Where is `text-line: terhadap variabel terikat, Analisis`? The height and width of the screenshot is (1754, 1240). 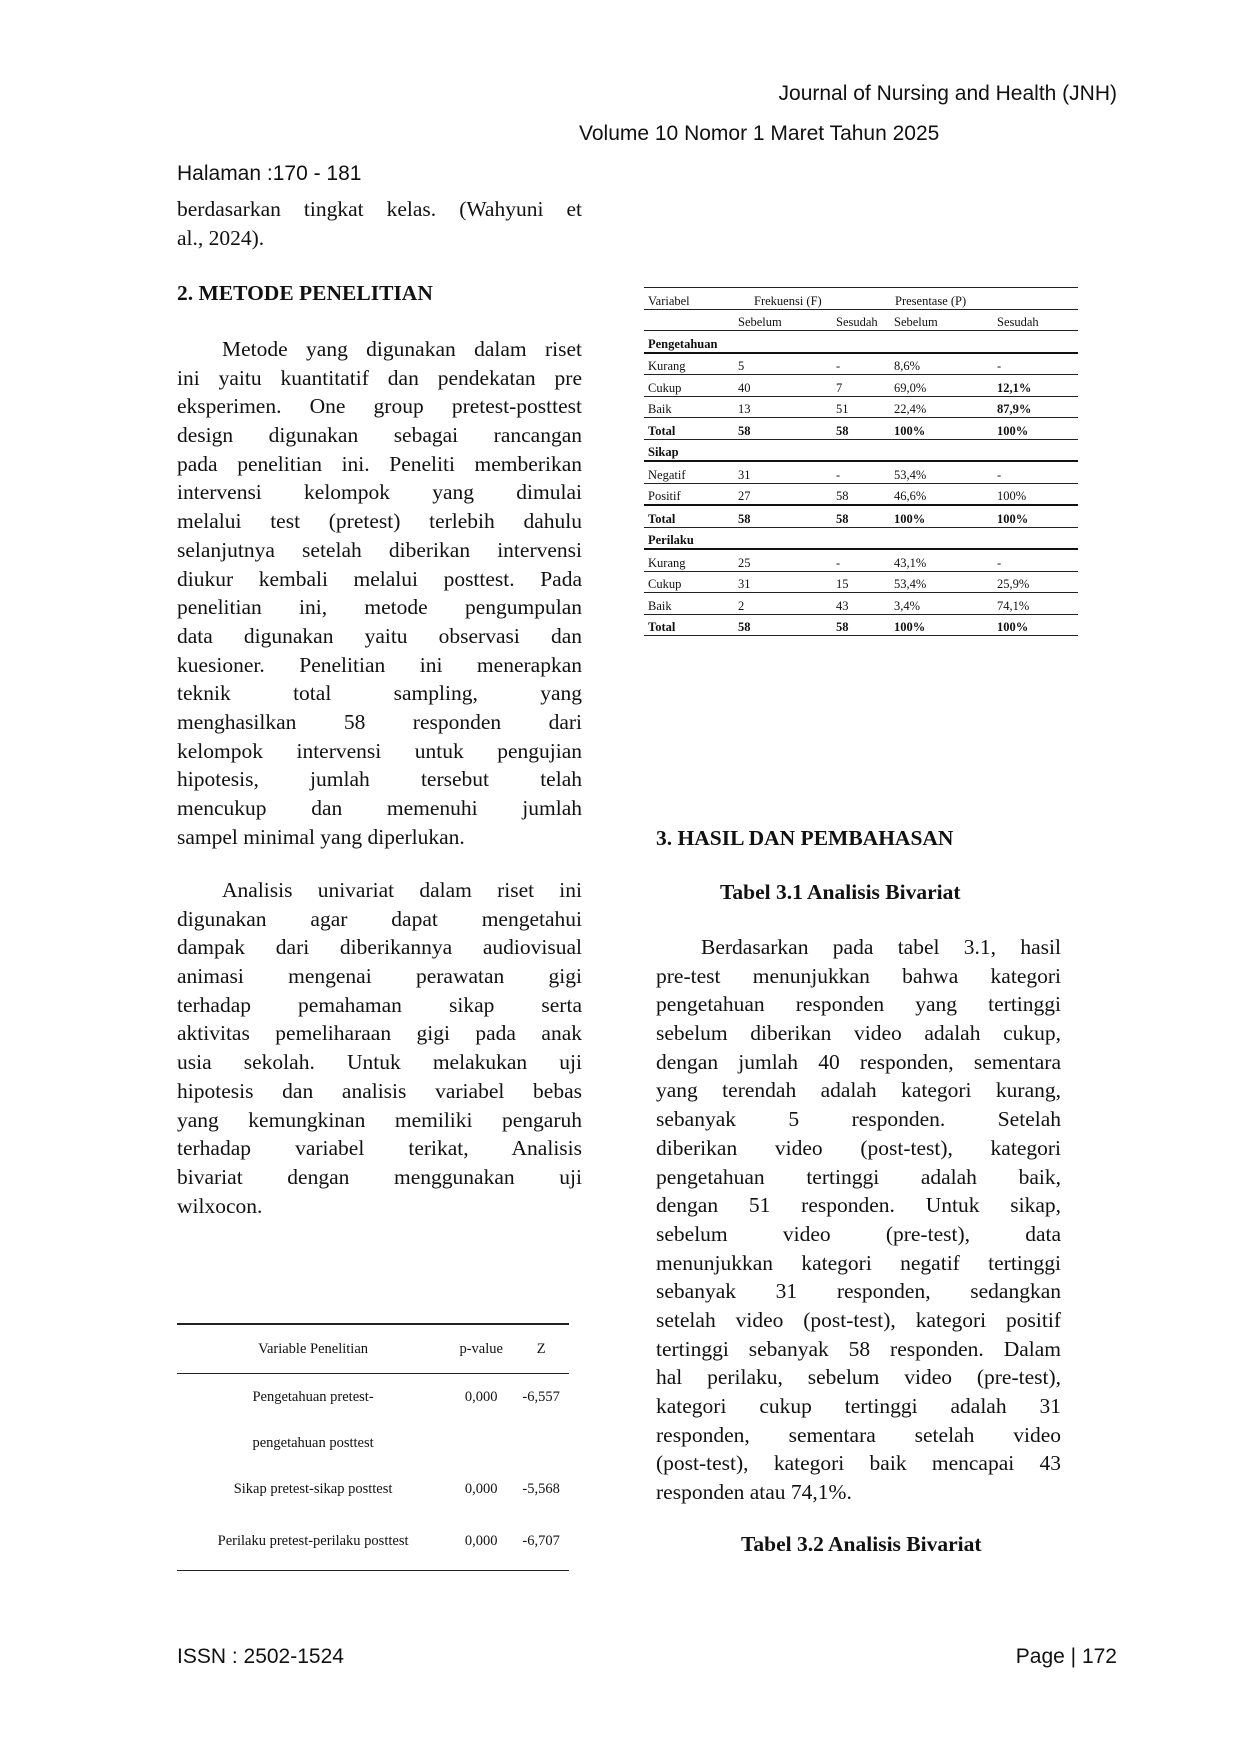 text-line: terhadap variabel terikat, Analisis is located at coordinates (379, 1148).